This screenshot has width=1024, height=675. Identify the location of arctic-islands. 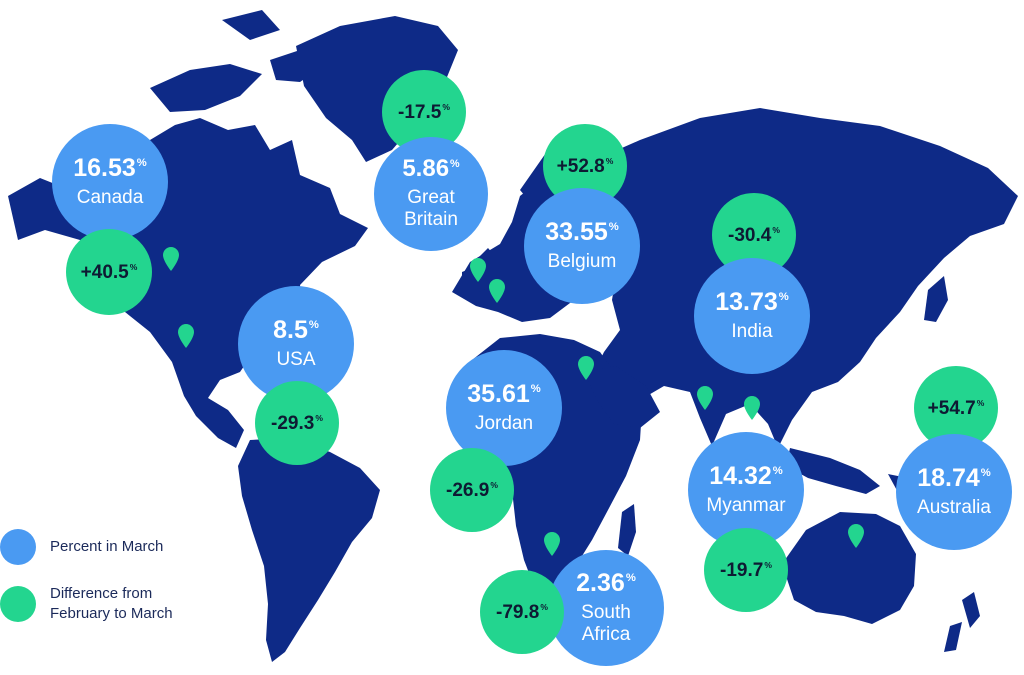
(238, 61).